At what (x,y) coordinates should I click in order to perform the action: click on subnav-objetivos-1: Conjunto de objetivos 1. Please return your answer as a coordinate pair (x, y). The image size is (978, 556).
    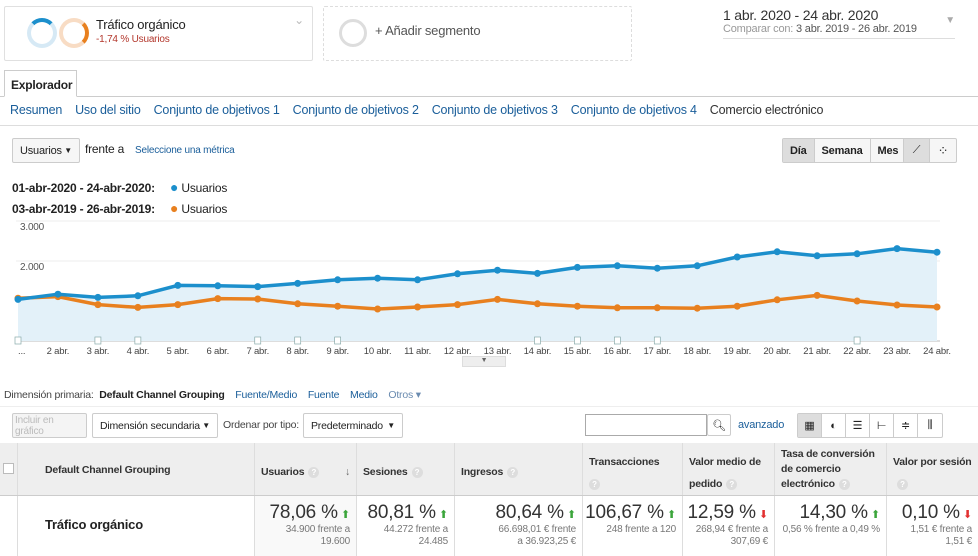
    Looking at the image, I should click on (216, 110).